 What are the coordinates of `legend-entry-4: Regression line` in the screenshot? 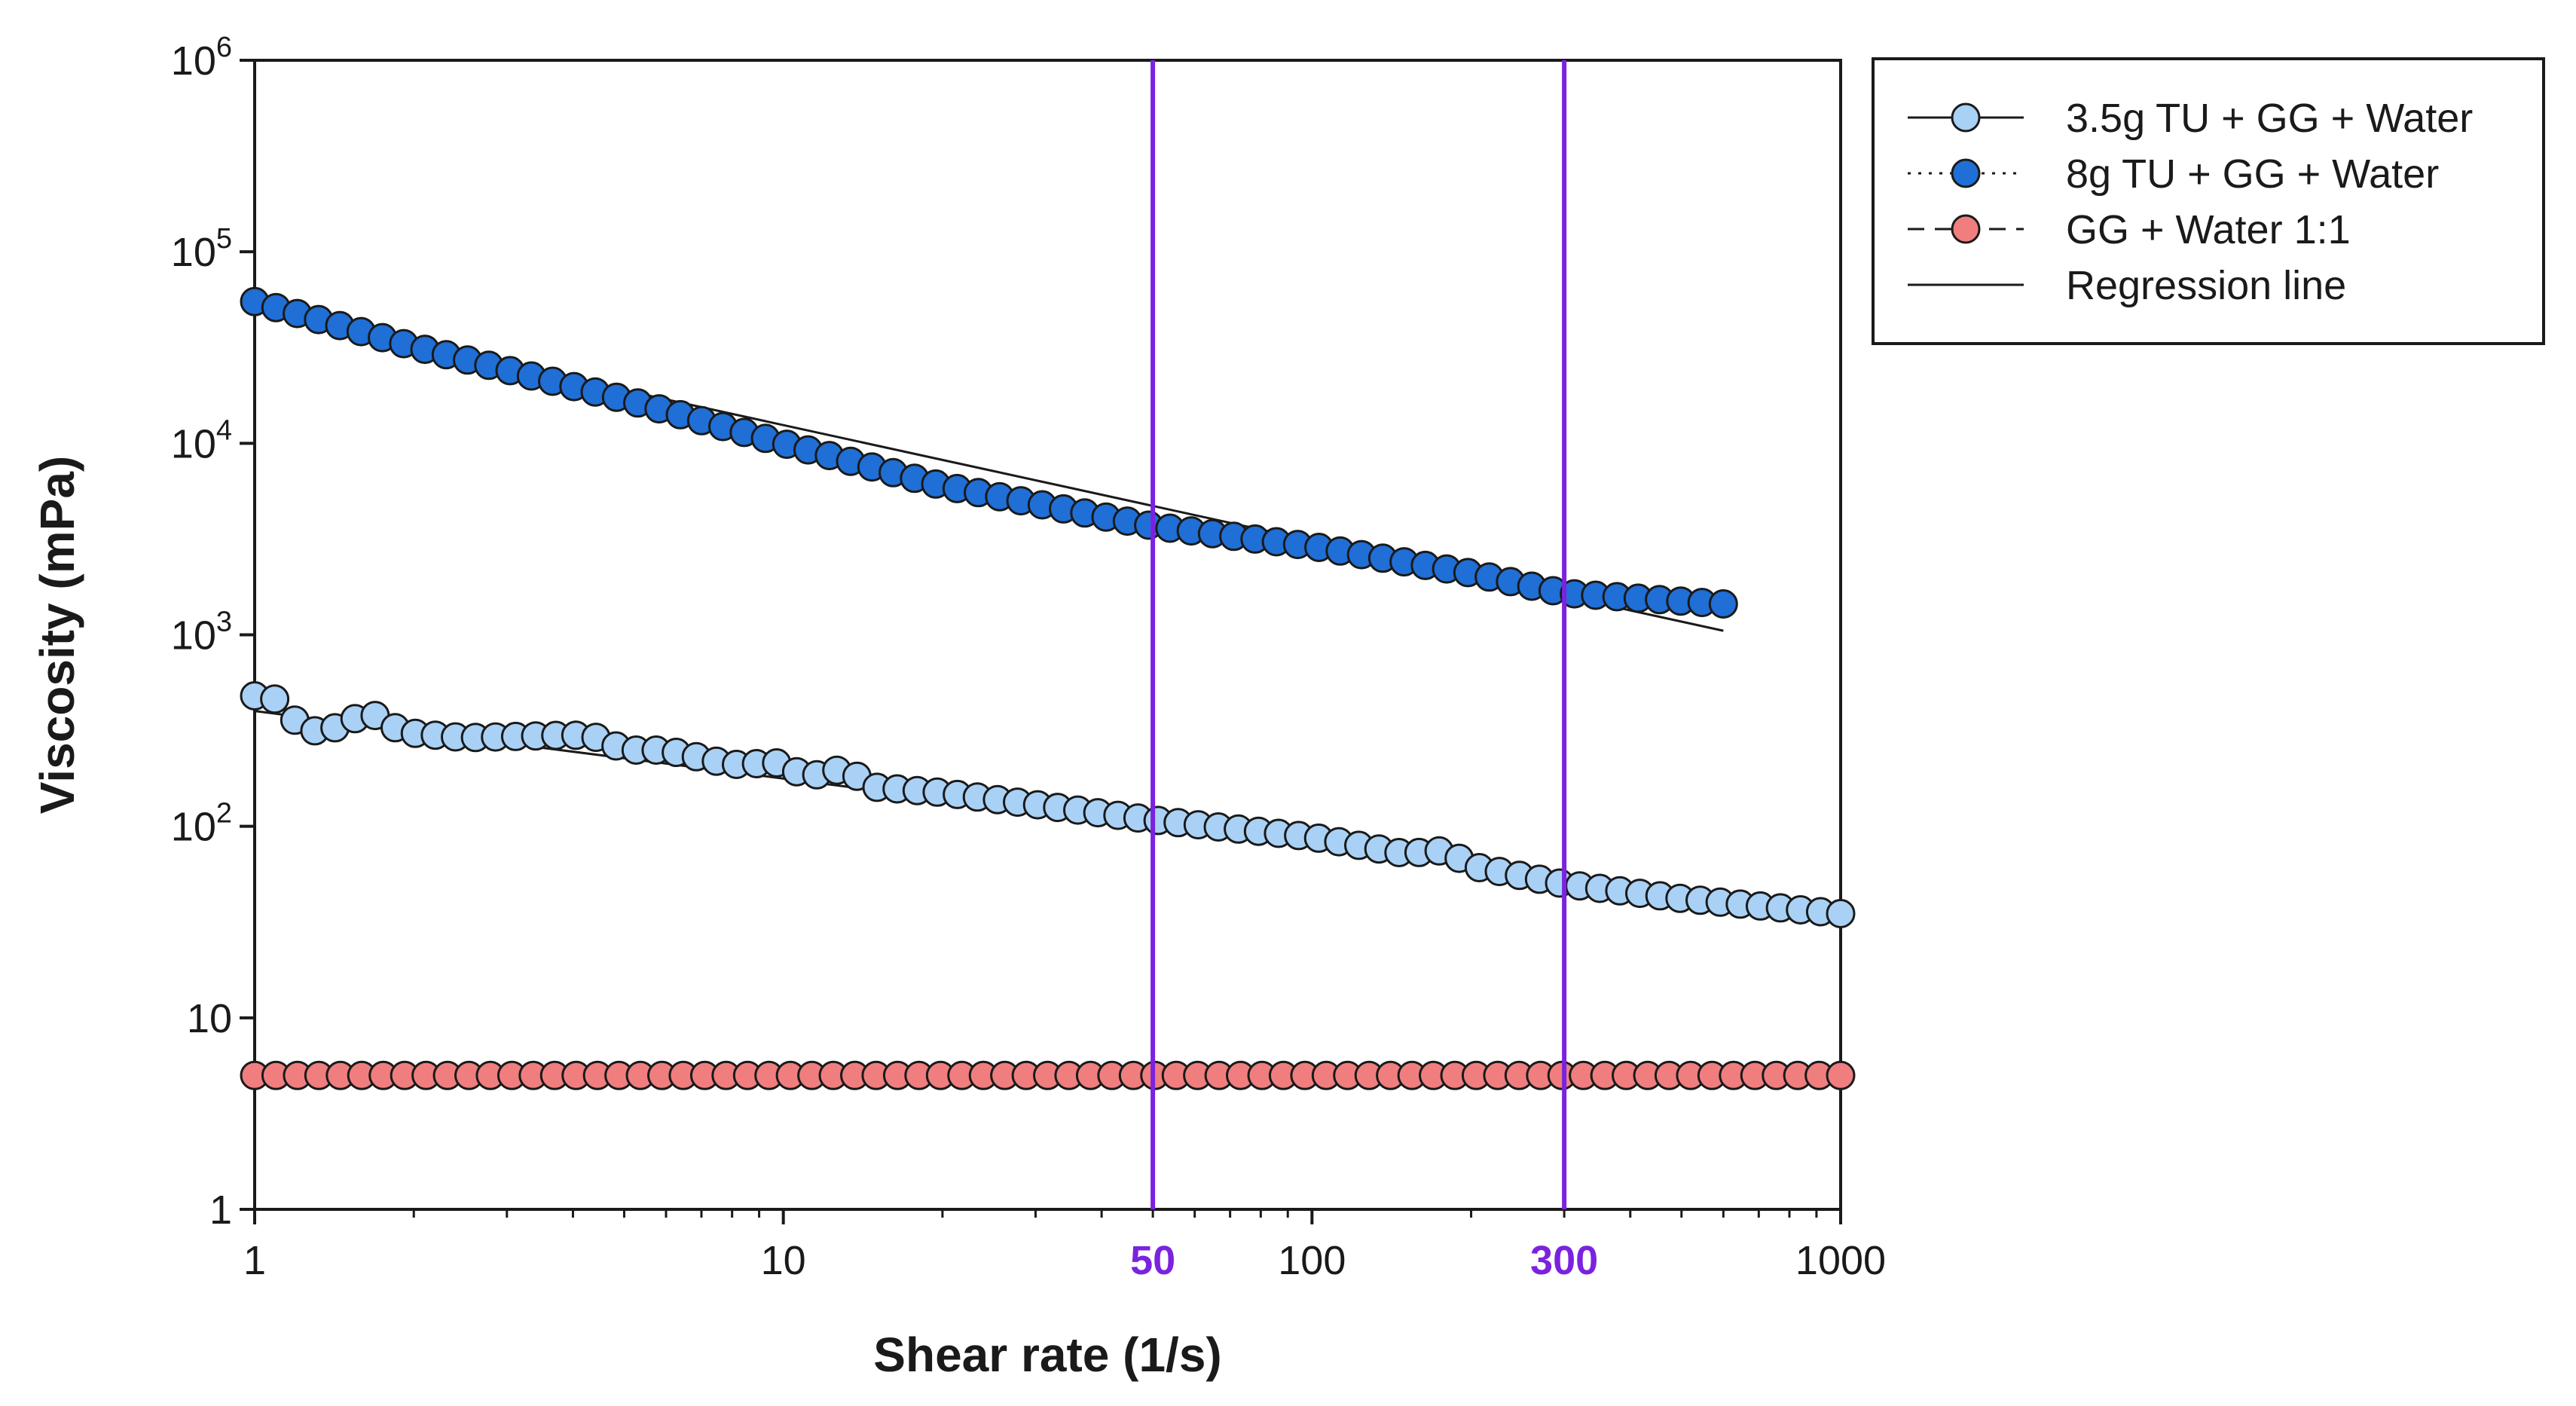 It's located at (2127, 285).